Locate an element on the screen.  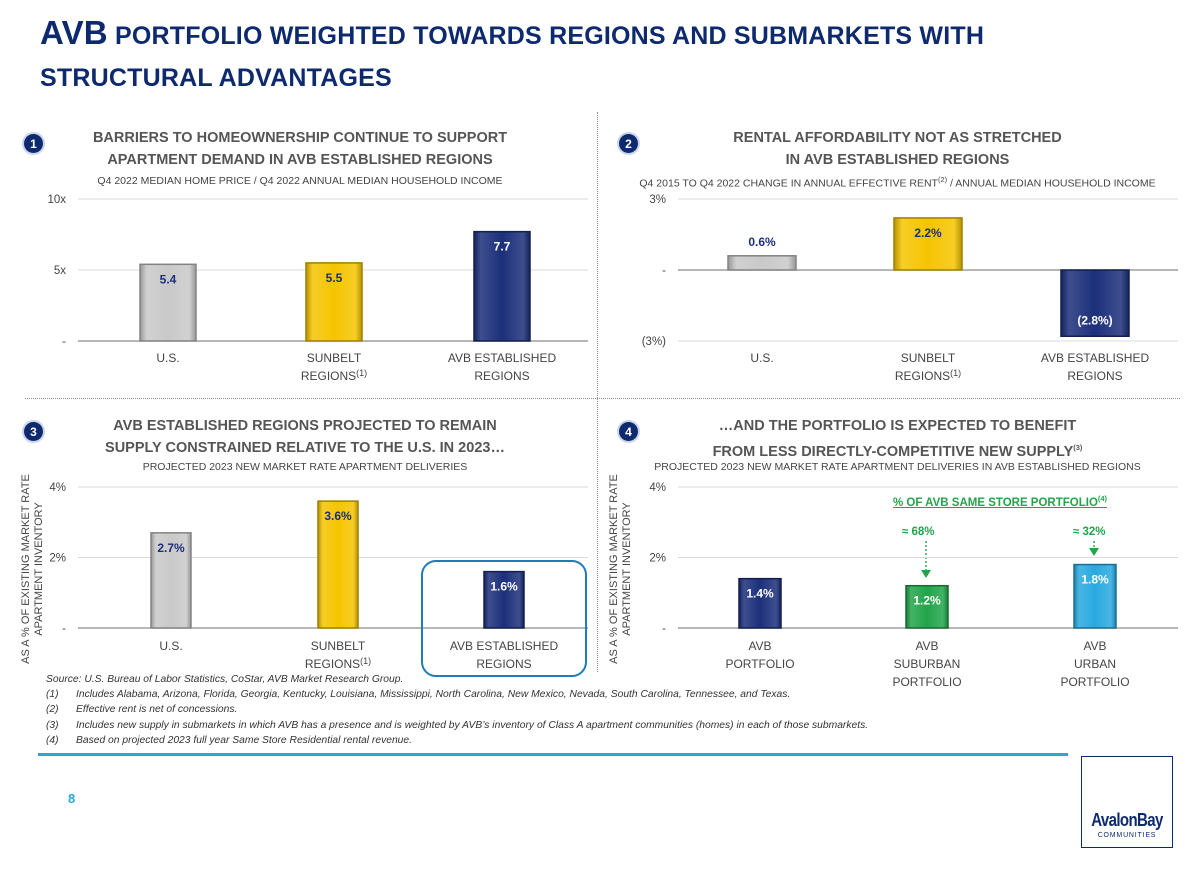
data-label: 3.6% is located at coordinates (338, 516).